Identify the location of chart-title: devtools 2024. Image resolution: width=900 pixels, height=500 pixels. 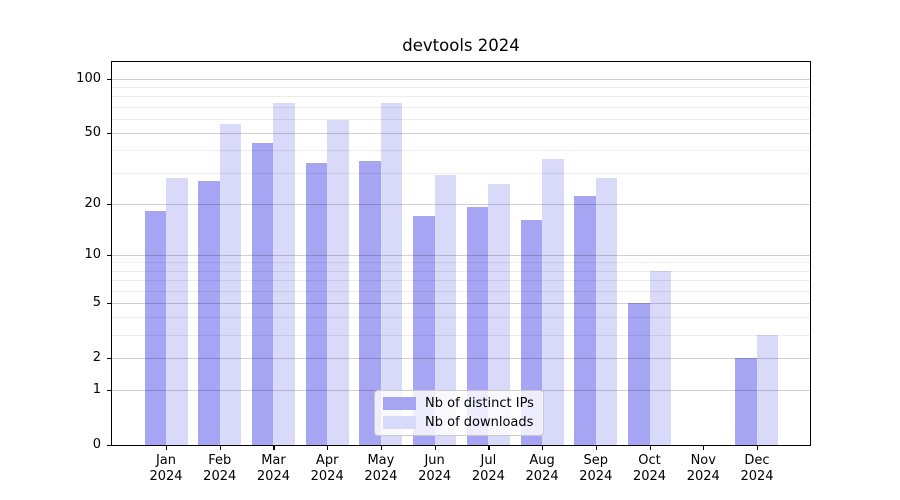
(461, 45).